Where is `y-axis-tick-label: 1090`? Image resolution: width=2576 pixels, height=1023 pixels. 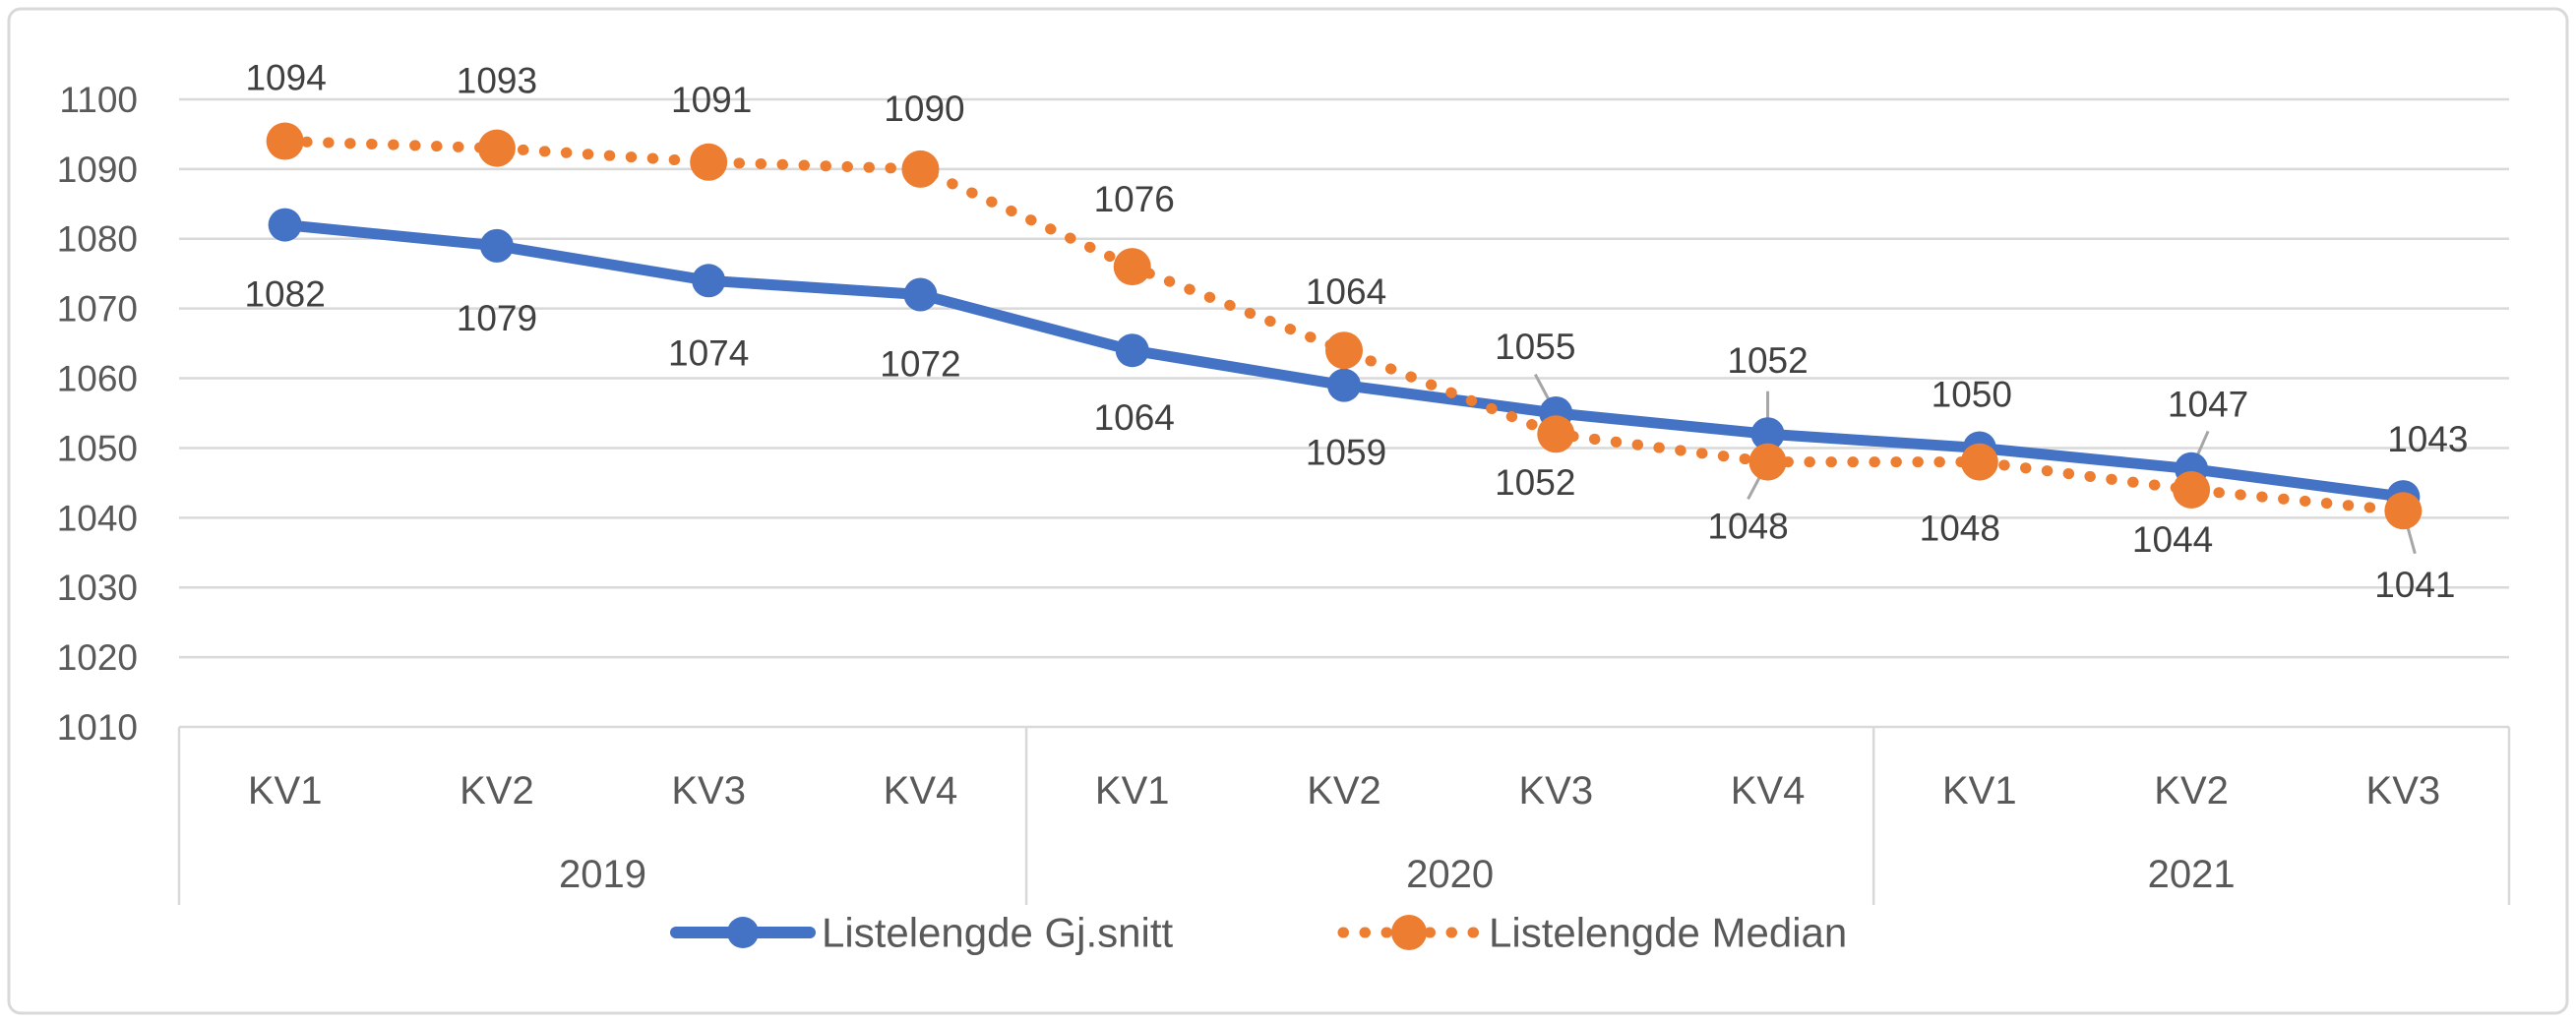 y-axis-tick-label: 1090 is located at coordinates (97, 170).